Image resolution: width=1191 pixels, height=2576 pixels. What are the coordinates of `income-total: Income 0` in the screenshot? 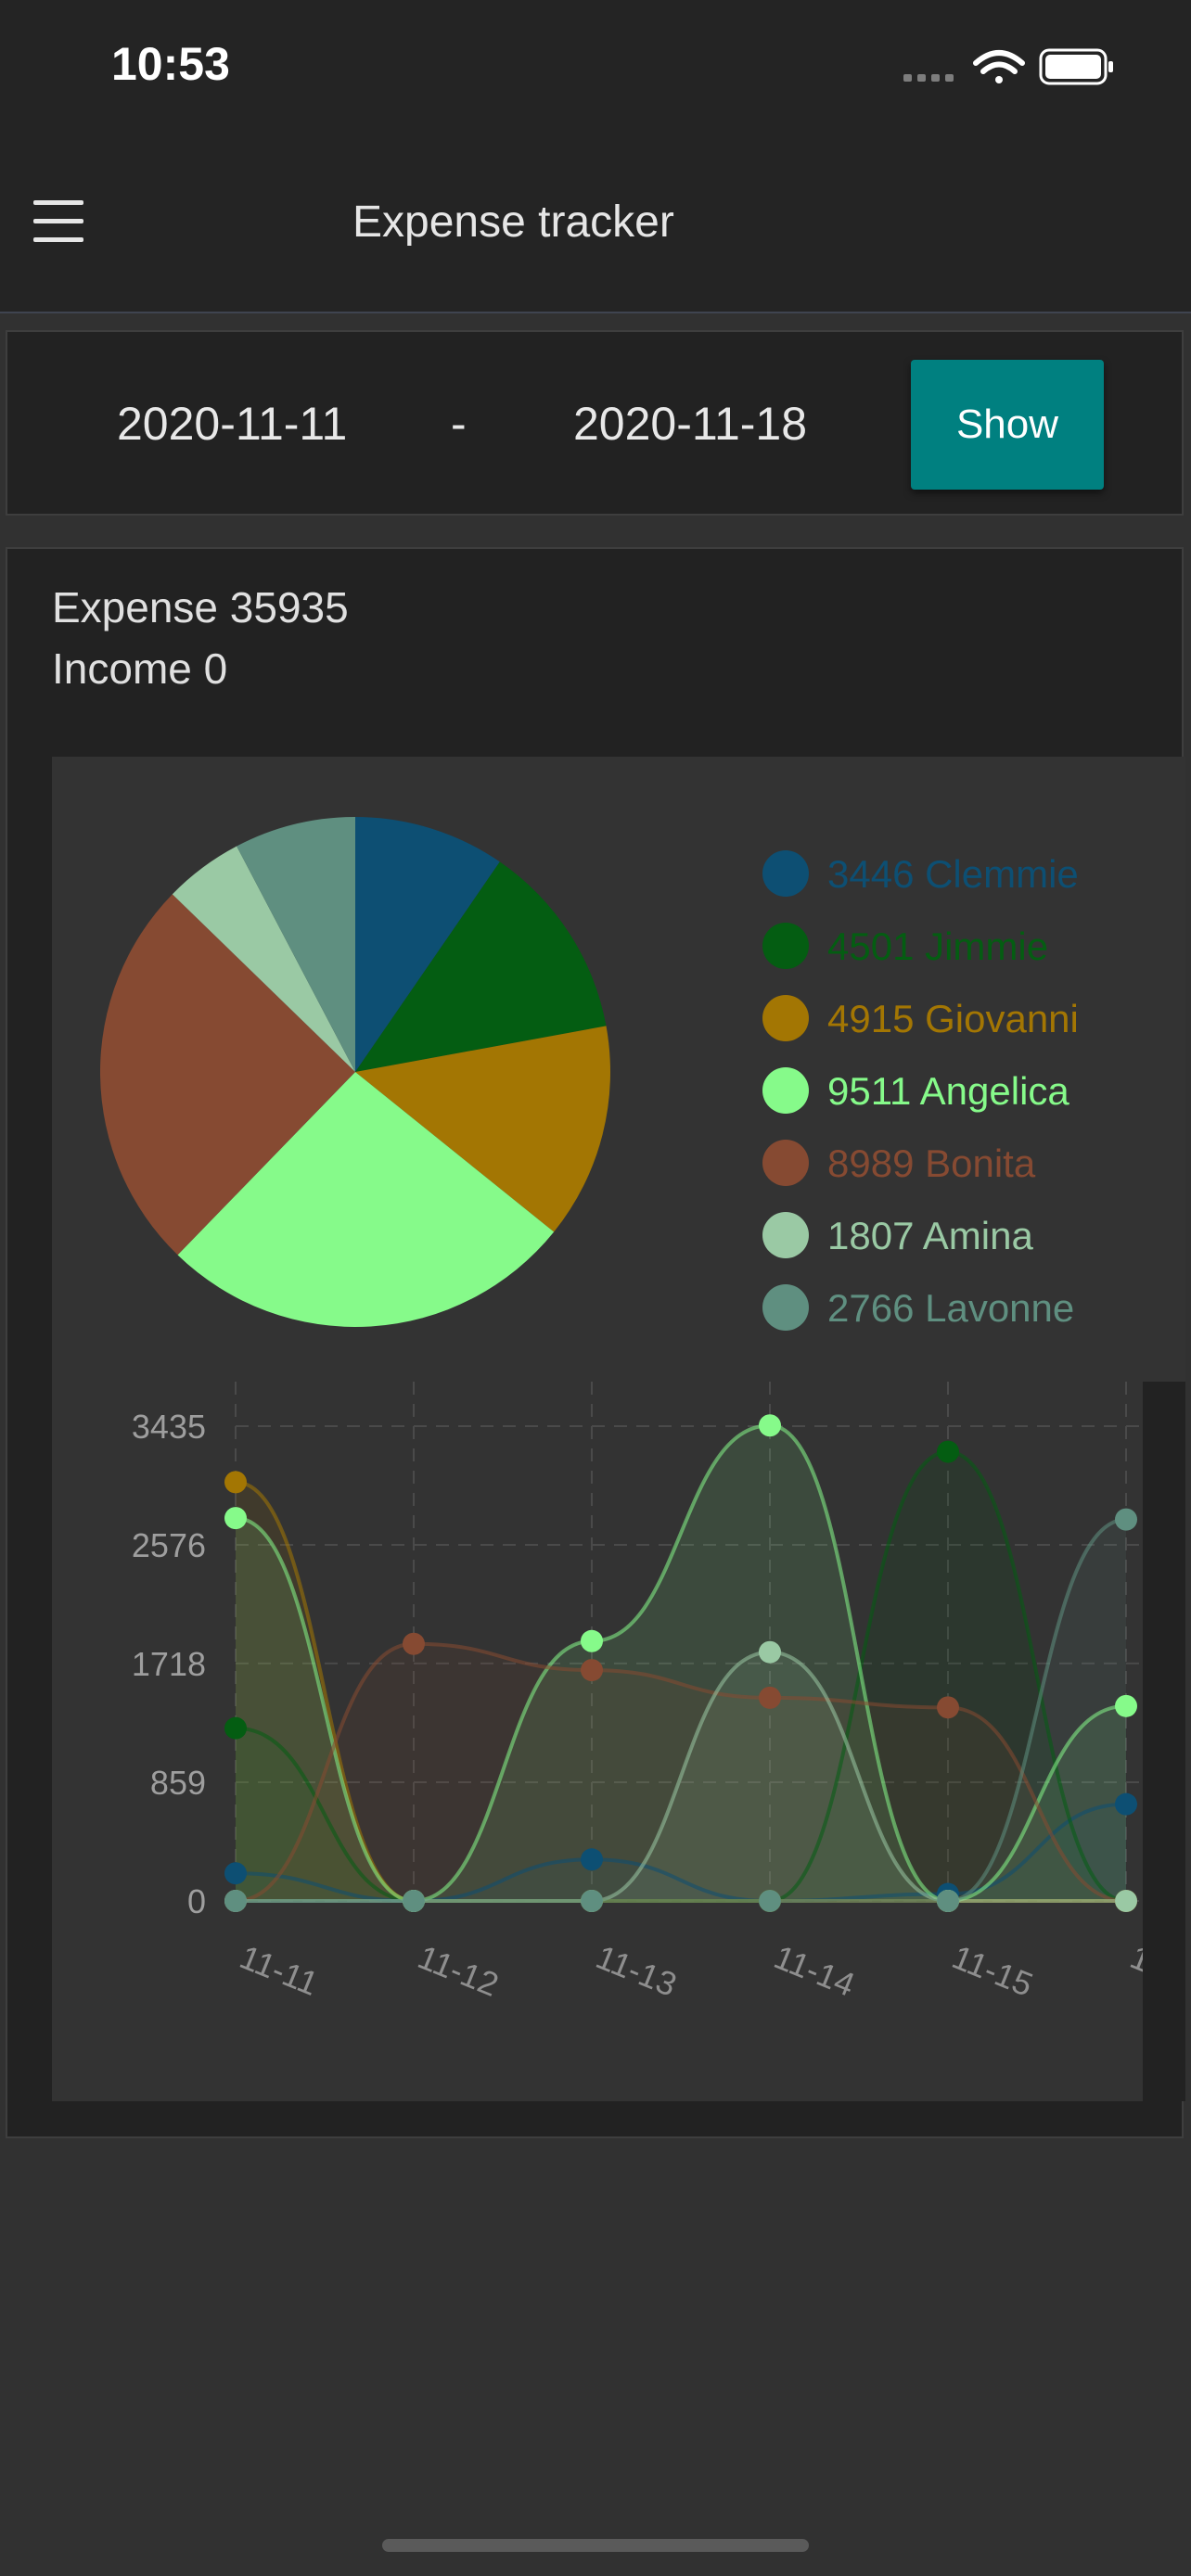 It's located at (140, 669).